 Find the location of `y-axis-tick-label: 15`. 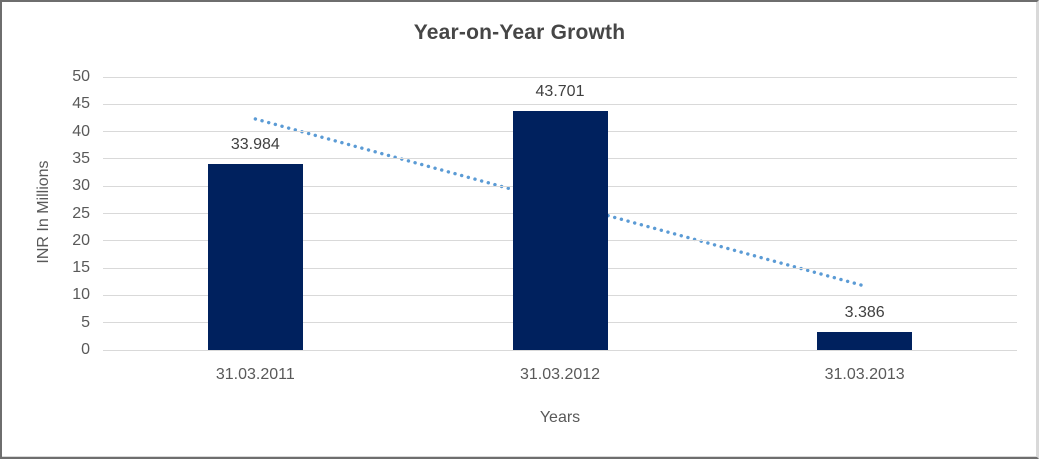

y-axis-tick-label: 15 is located at coordinates (81, 268).